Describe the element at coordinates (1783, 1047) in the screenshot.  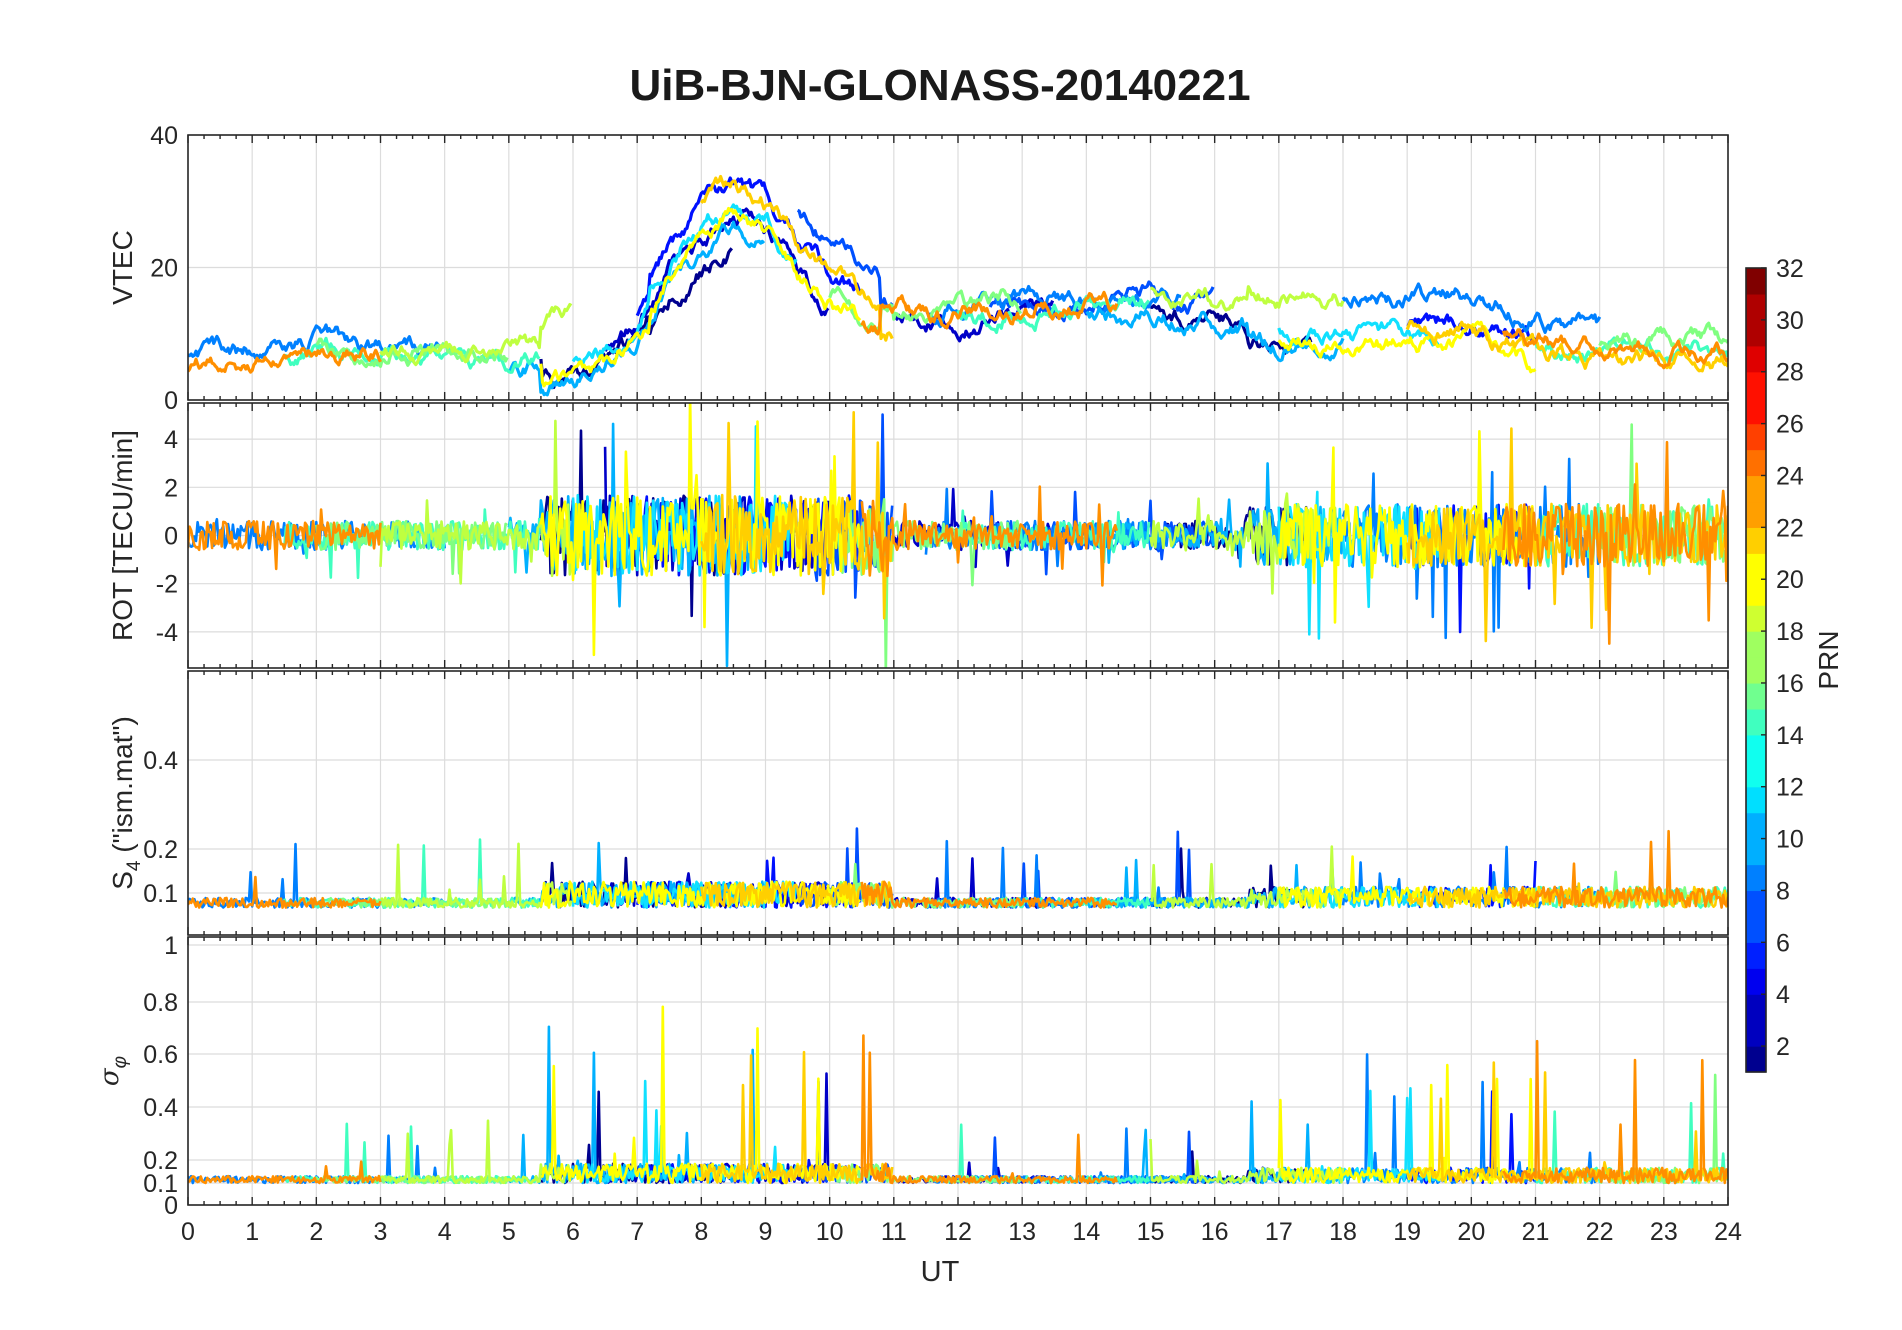
I see `colorbar-tick-label: 2` at that location.